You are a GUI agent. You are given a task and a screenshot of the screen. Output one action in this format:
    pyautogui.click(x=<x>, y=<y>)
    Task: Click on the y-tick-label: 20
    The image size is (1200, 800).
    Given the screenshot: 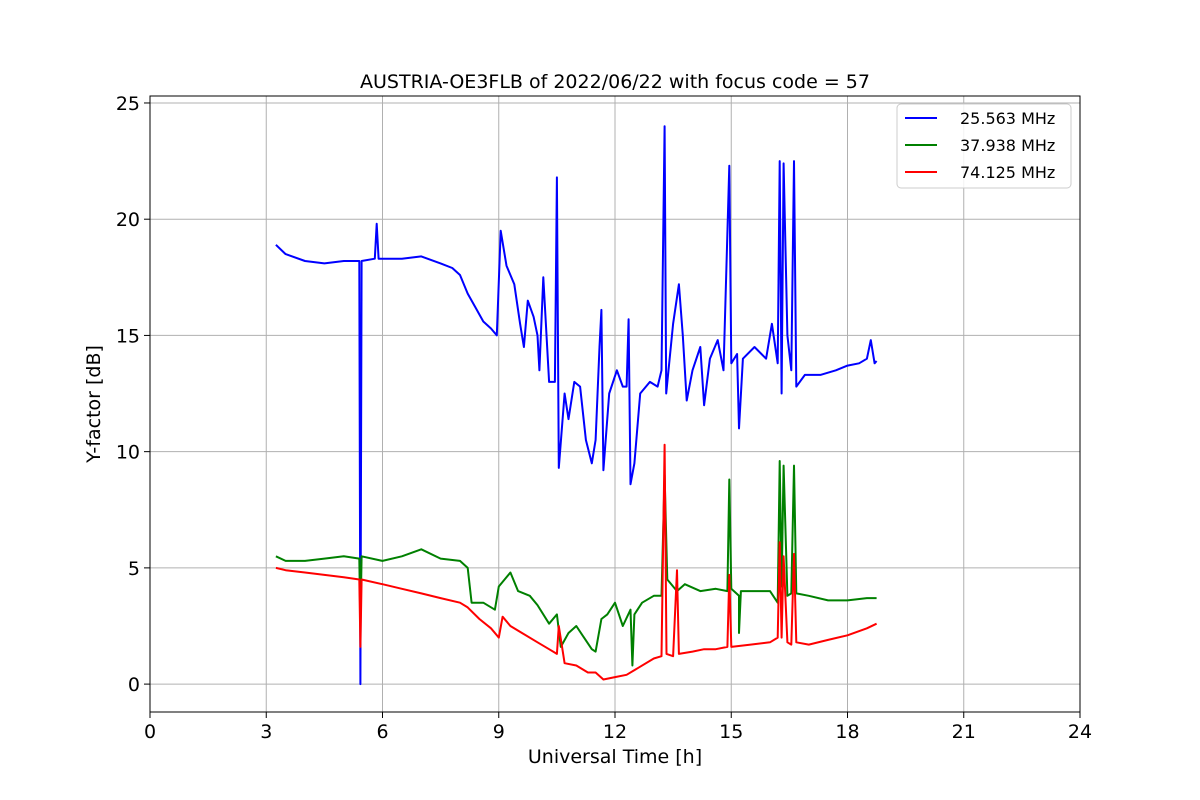 What is the action you would take?
    pyautogui.click(x=128, y=220)
    